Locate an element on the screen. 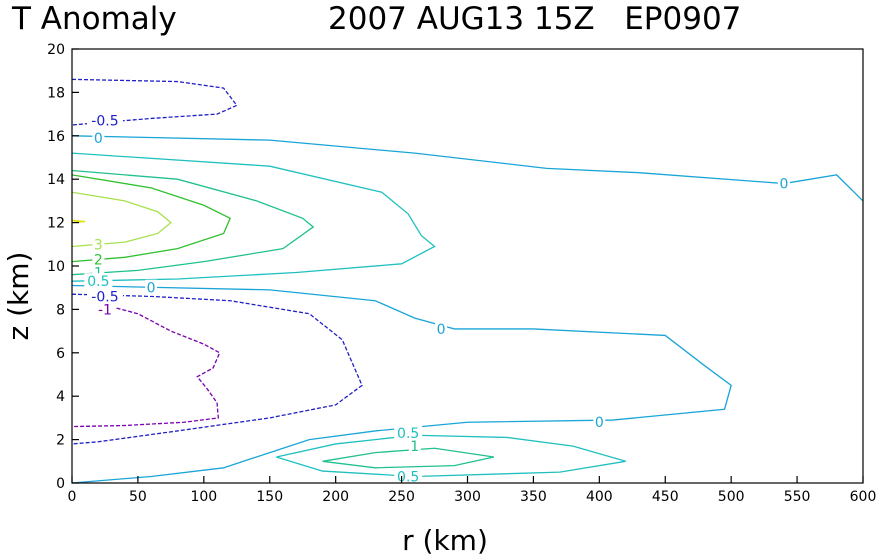 The height and width of the screenshot is (558, 879). contour-line-neg0.5-1 is located at coordinates (217, 369).